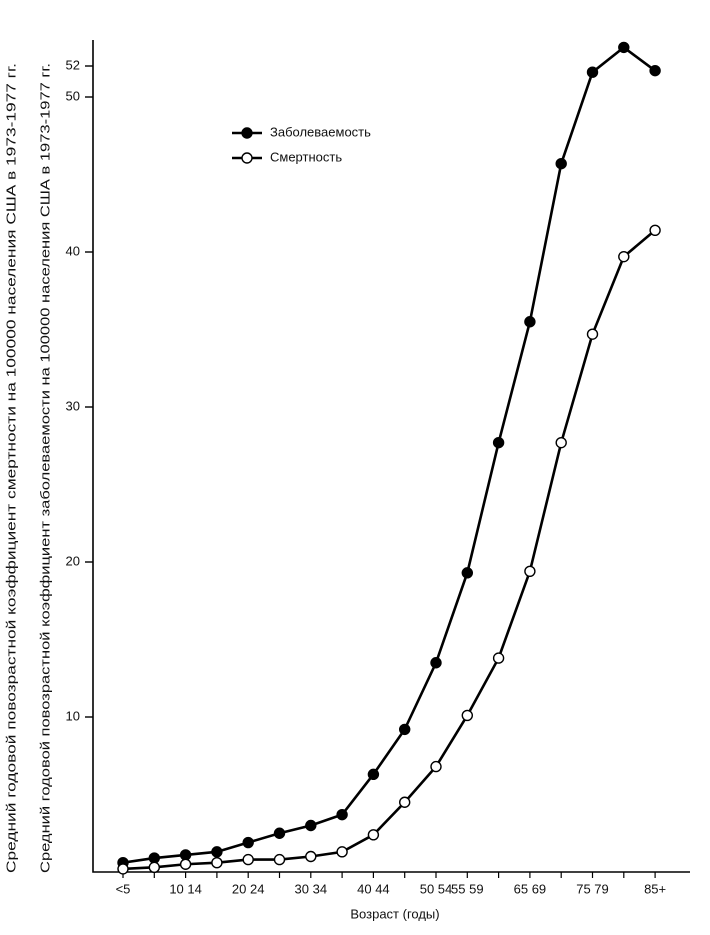 The height and width of the screenshot is (935, 710). What do you see at coordinates (311, 888) in the screenshot?
I see `x-tick-label: 30 34` at bounding box center [311, 888].